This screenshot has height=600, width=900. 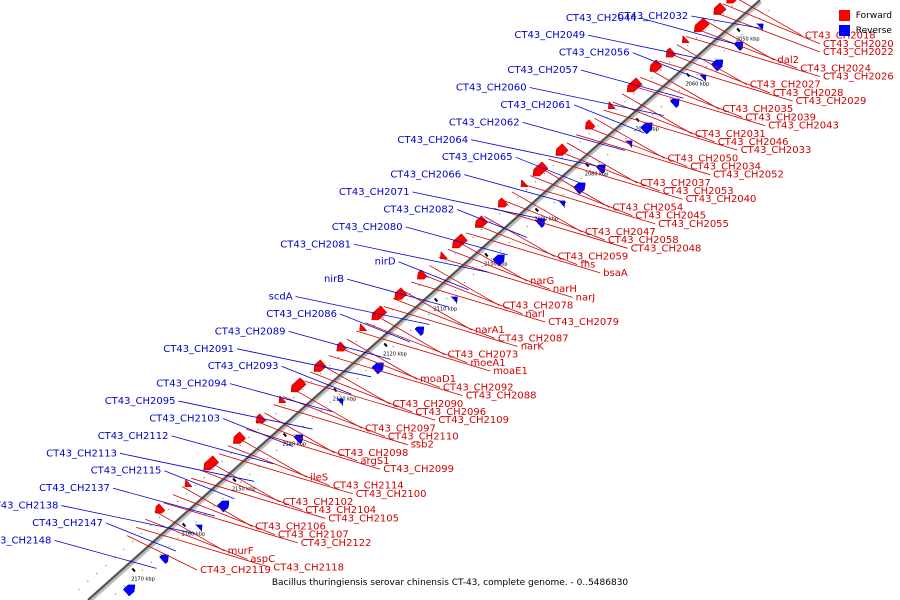 What do you see at coordinates (753, 142) in the screenshot?
I see `forward-gene-label: CT43_CH2046` at bounding box center [753, 142].